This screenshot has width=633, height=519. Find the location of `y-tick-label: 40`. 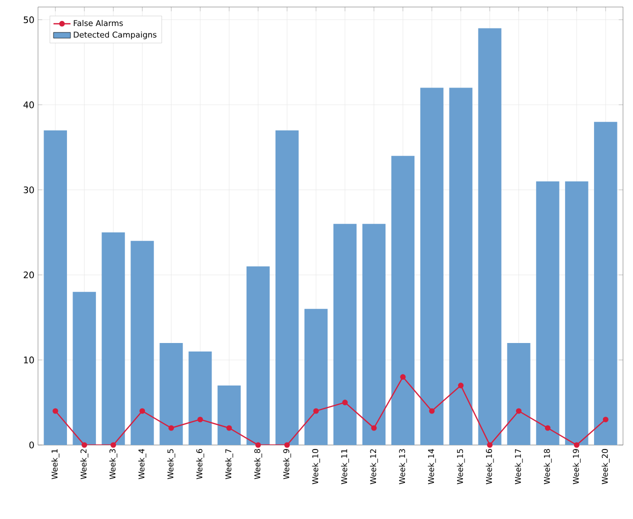

y-tick-label: 40 is located at coordinates (29, 104).